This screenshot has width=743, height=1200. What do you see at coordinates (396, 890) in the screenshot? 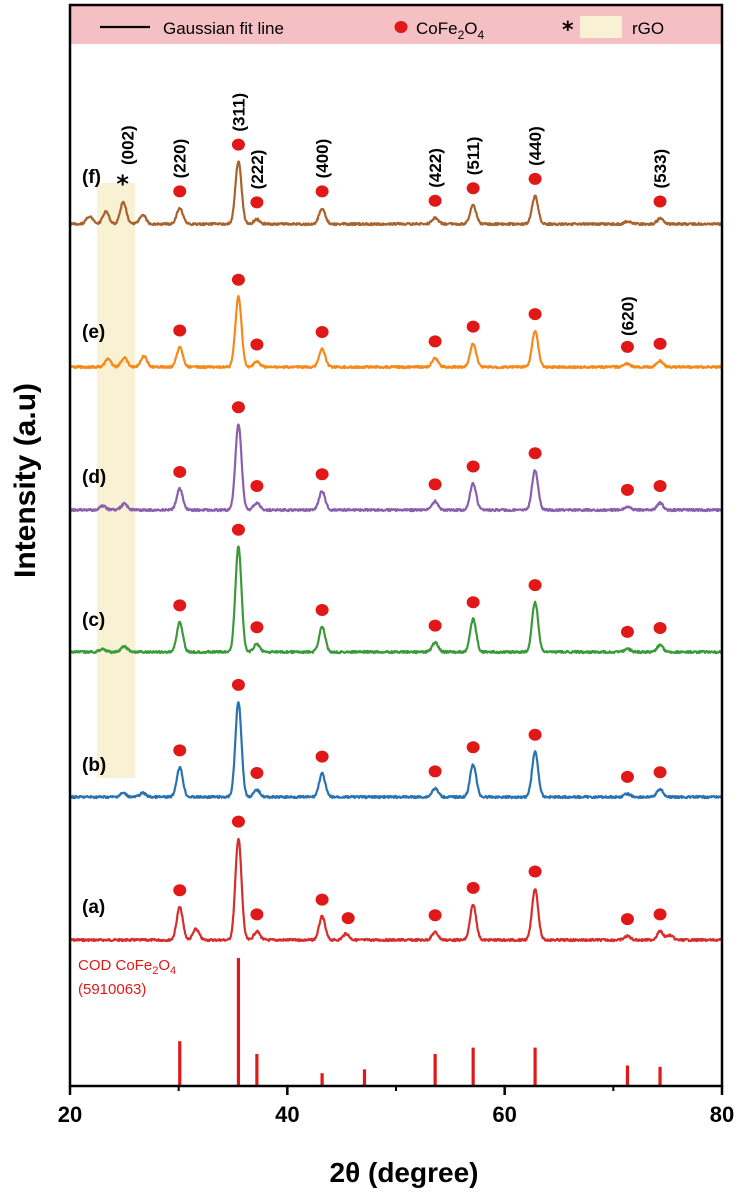
I see `xrd-curve-a` at bounding box center [396, 890].